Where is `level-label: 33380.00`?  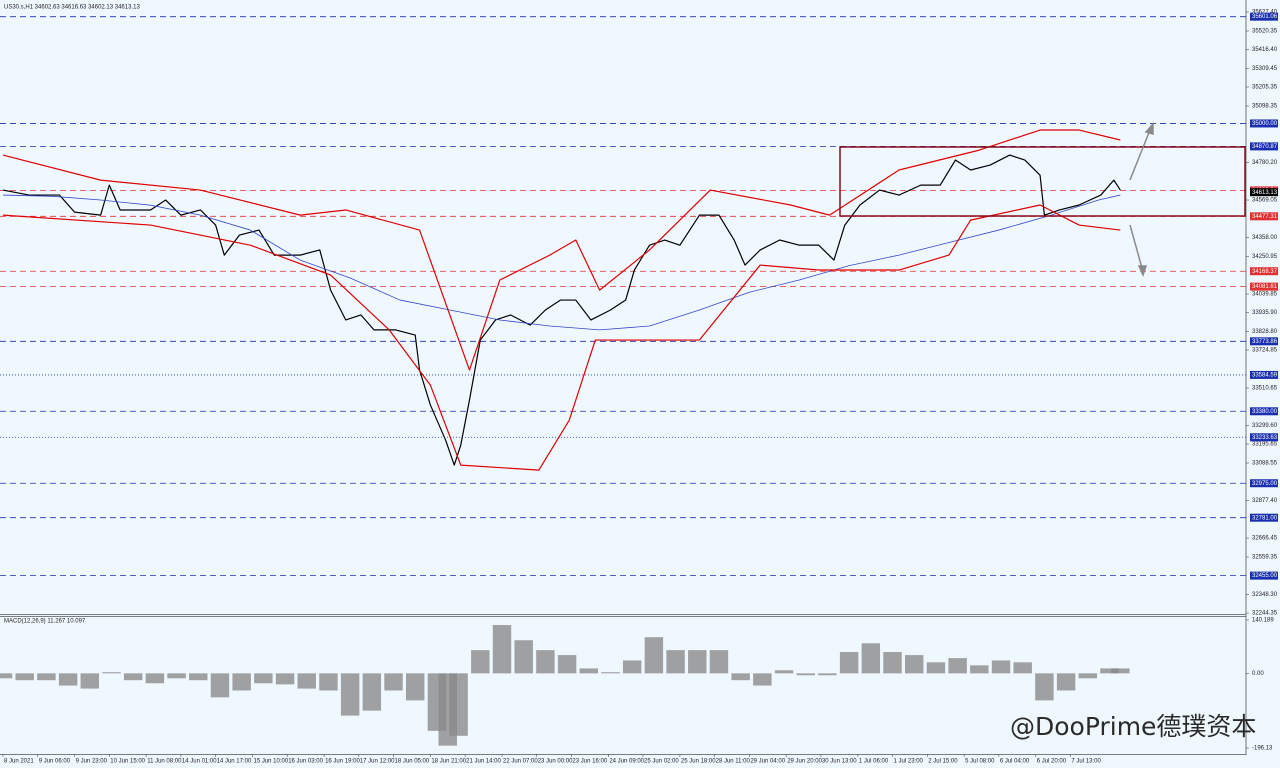 level-label: 33380.00 is located at coordinates (1265, 412).